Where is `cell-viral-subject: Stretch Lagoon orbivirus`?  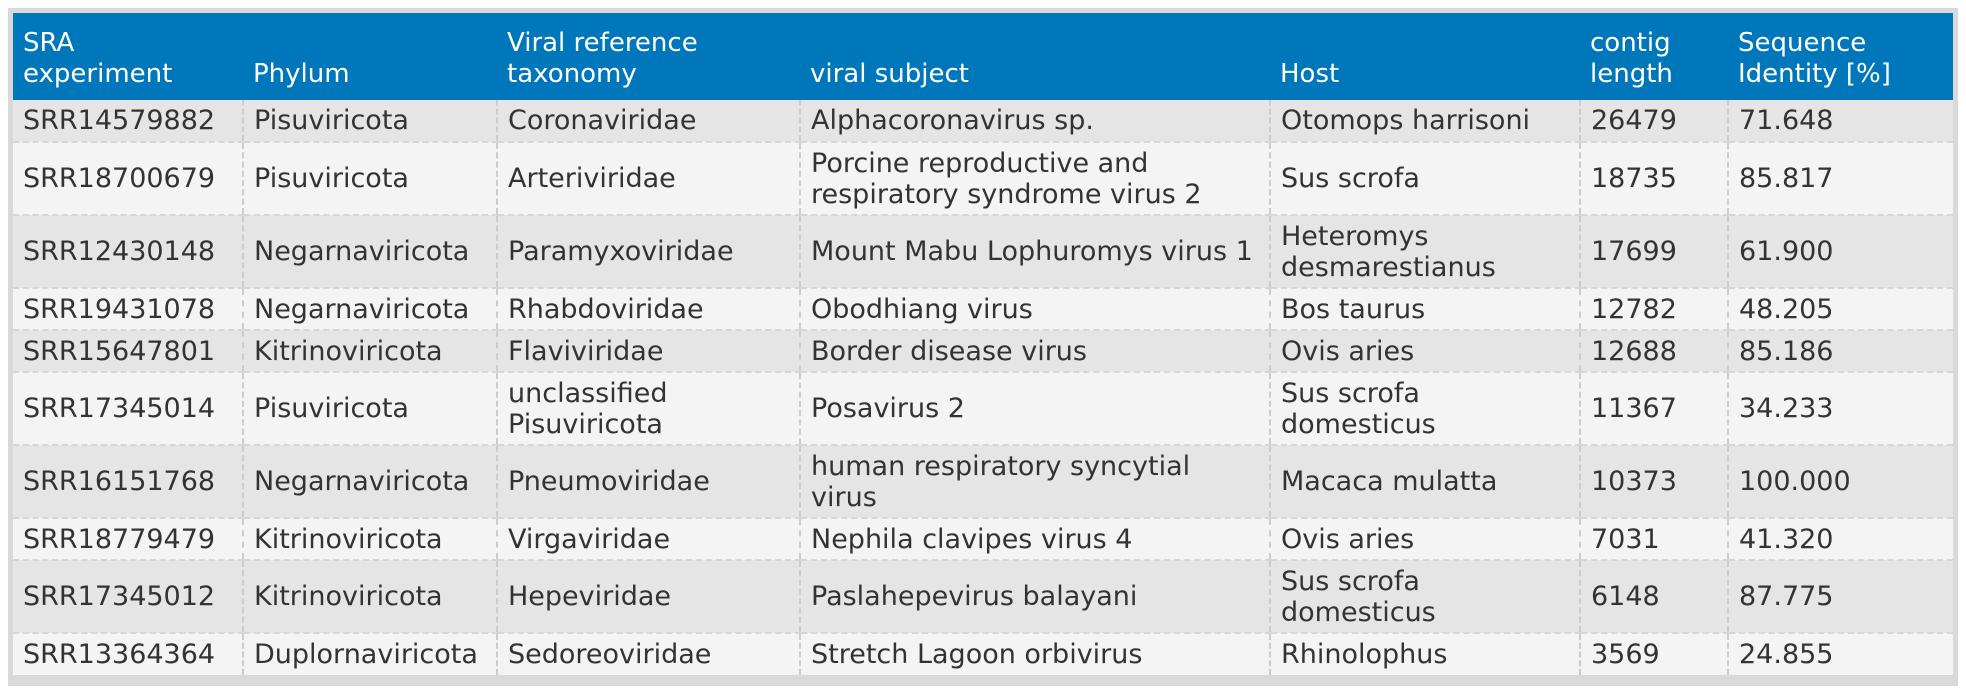
cell-viral-subject: Stretch Lagoon orbivirus is located at coordinates (1034, 654).